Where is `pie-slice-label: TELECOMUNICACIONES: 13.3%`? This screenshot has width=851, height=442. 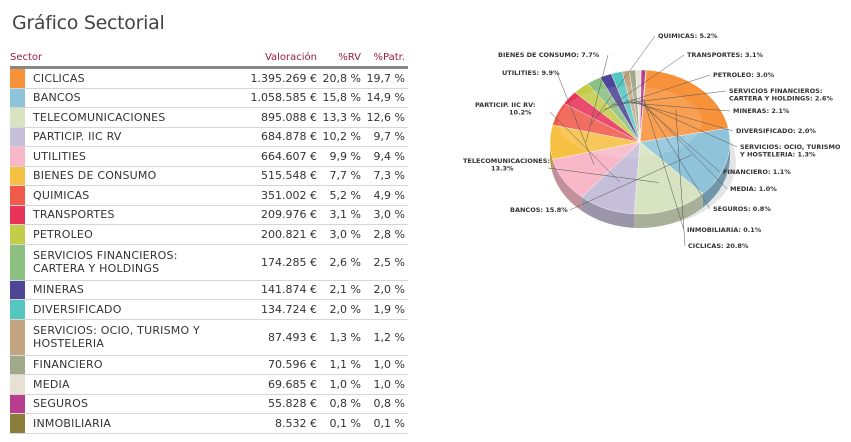
pie-slice-label: TELECOMUNICACIONES: 13.3% is located at coordinates (506, 165).